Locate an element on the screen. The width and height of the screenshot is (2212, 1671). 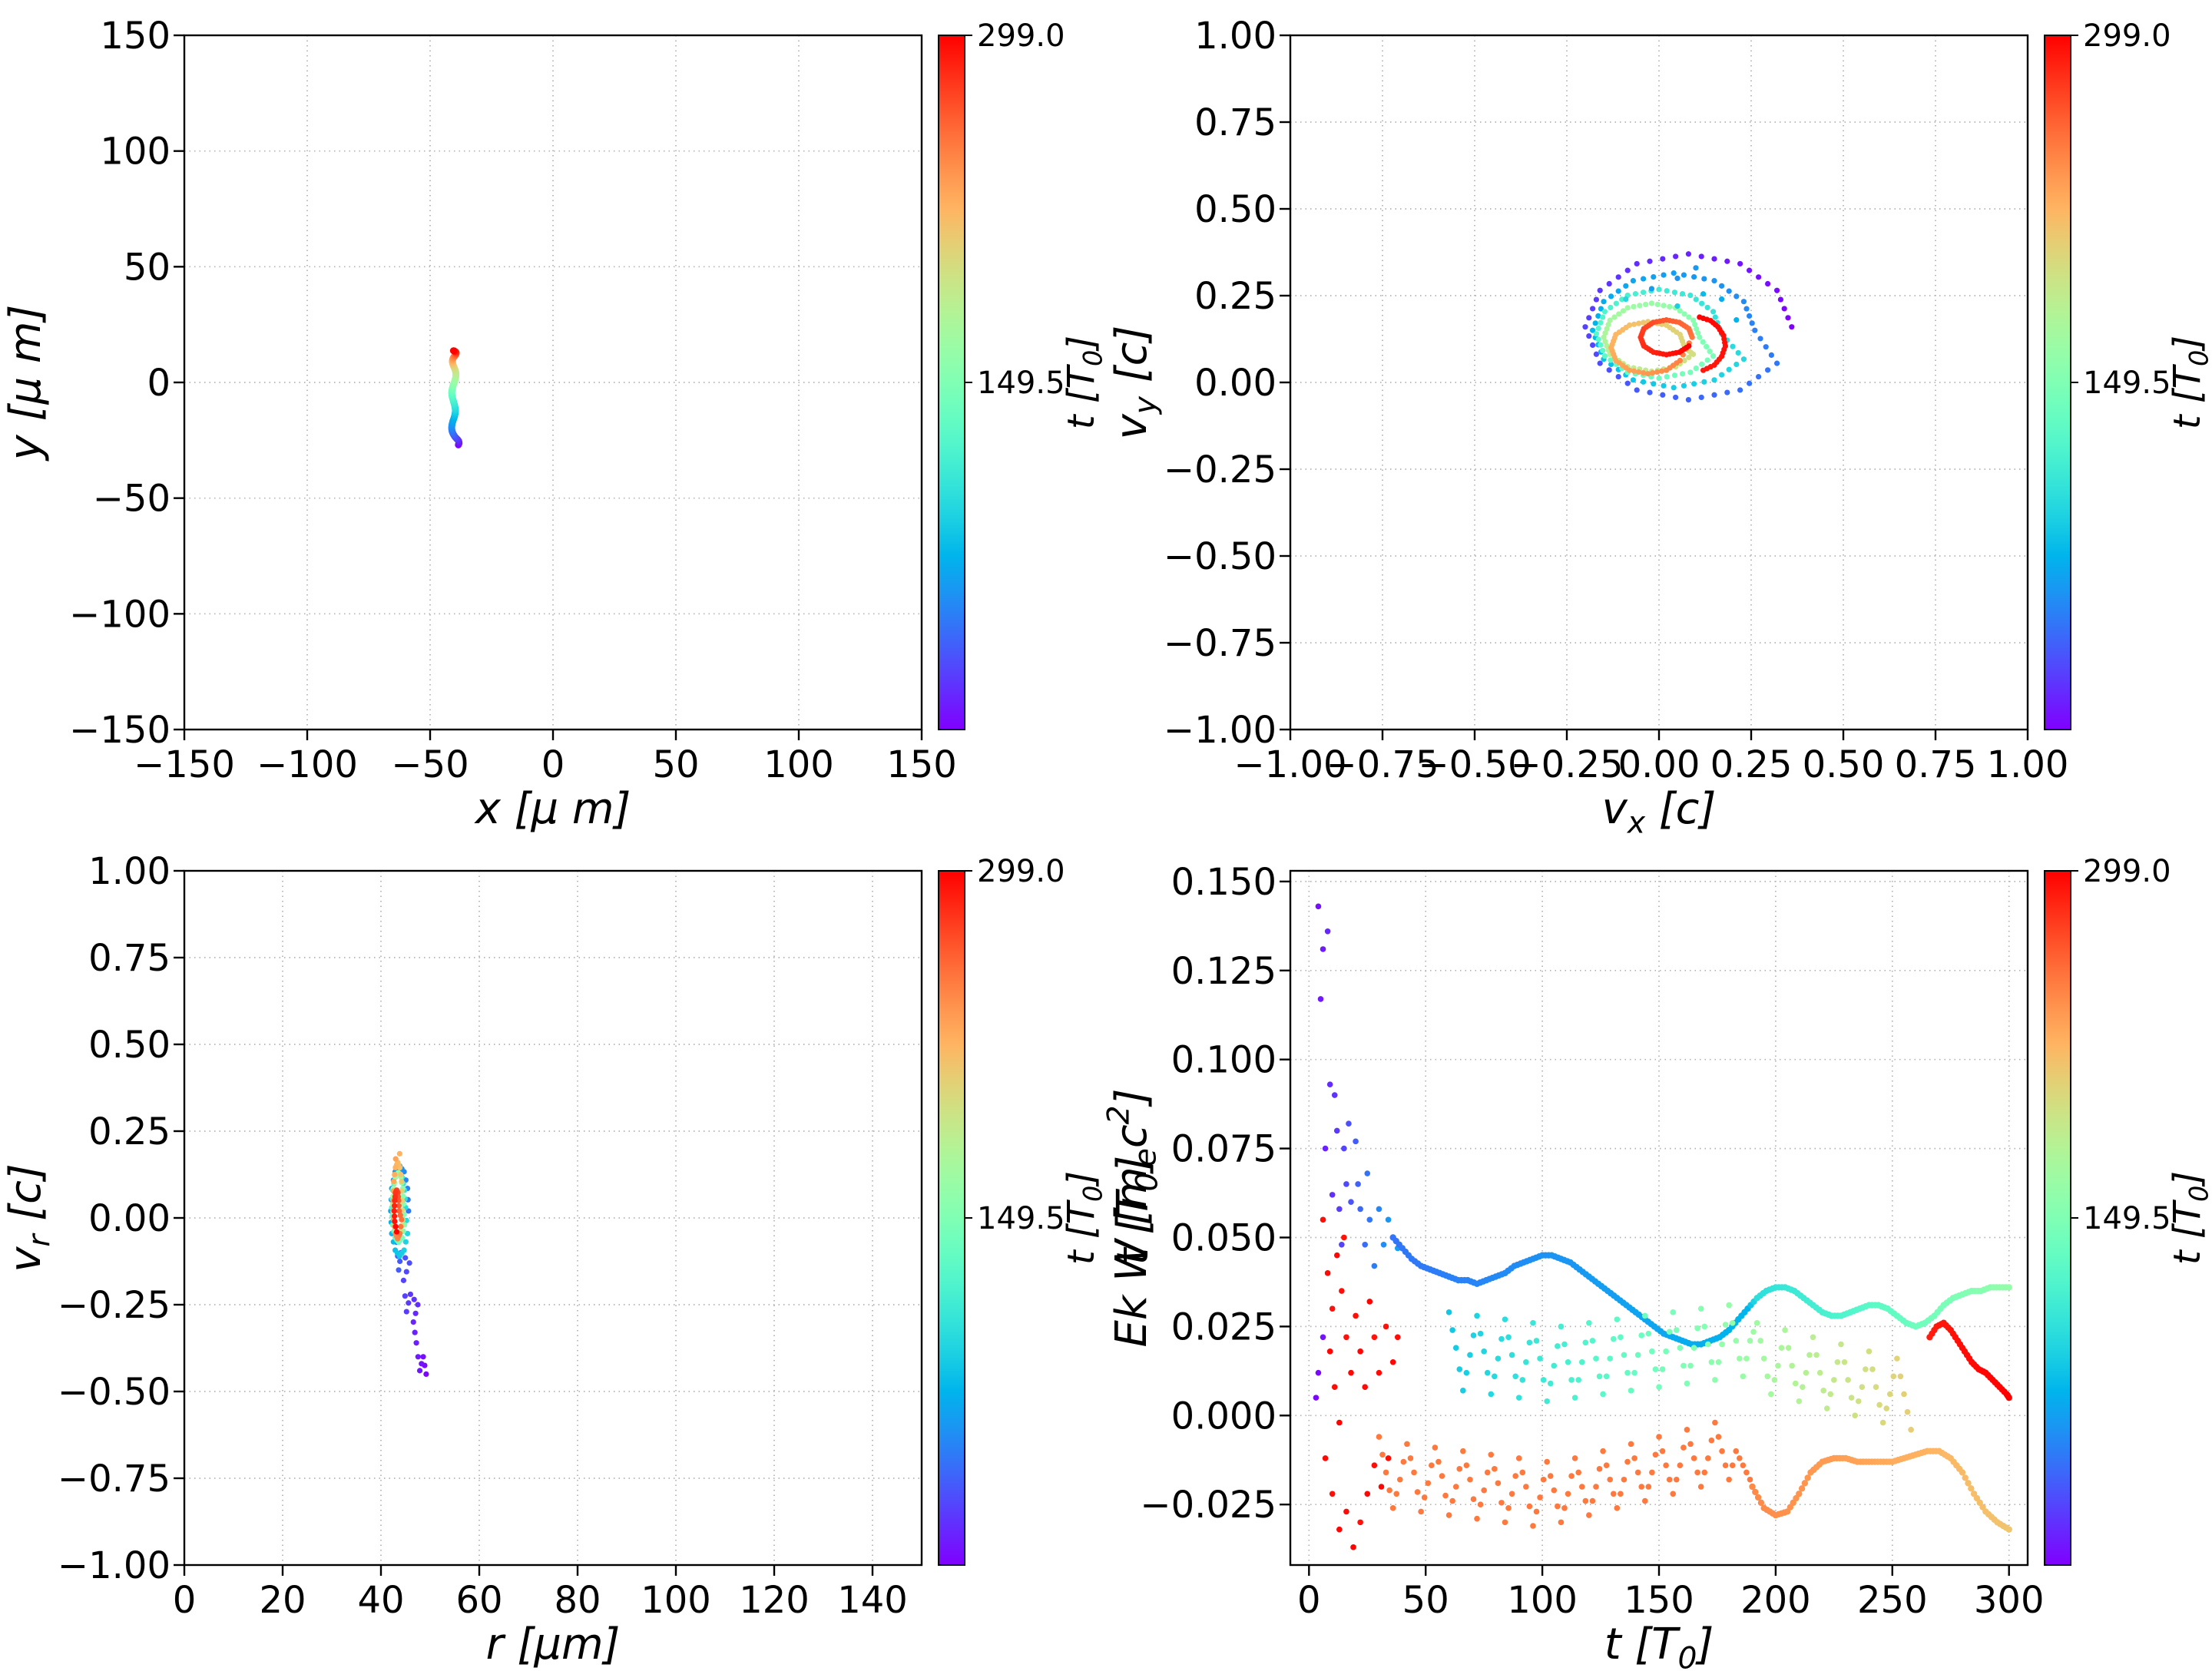
y-tick-label: 0.075 is located at coordinates (1224, 1149).